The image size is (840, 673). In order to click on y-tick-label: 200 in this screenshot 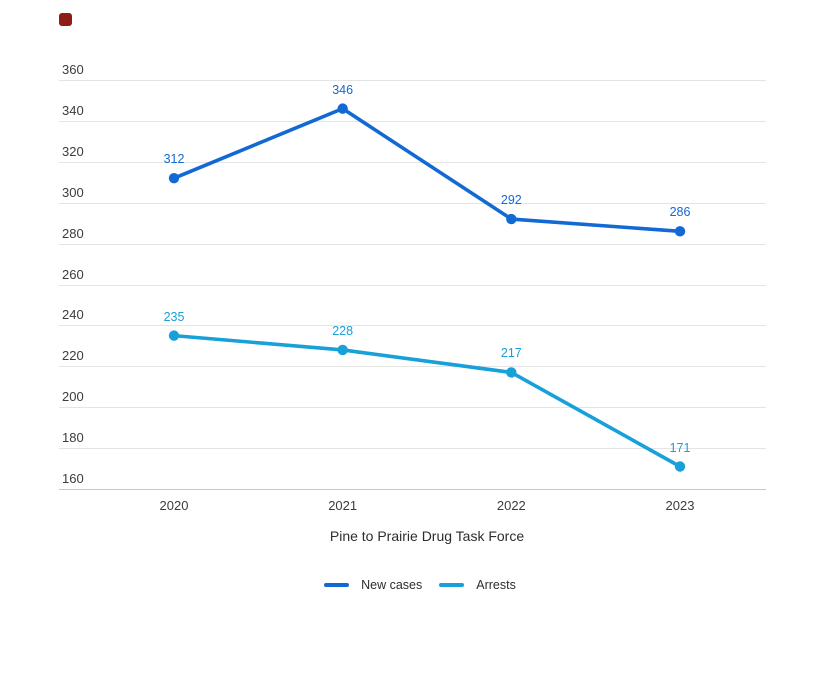, I will do `click(73, 397)`.